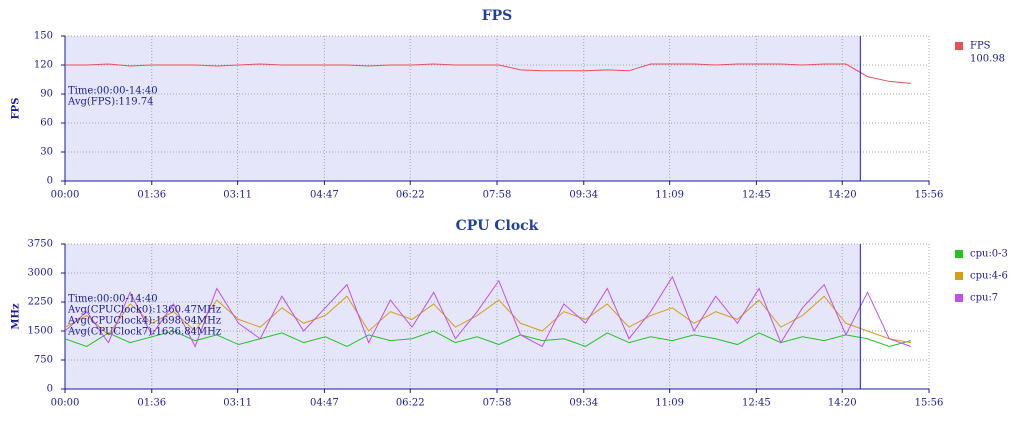 The image size is (1024, 433). What do you see at coordinates (497, 226) in the screenshot?
I see `chart-title: CPU Clock` at bounding box center [497, 226].